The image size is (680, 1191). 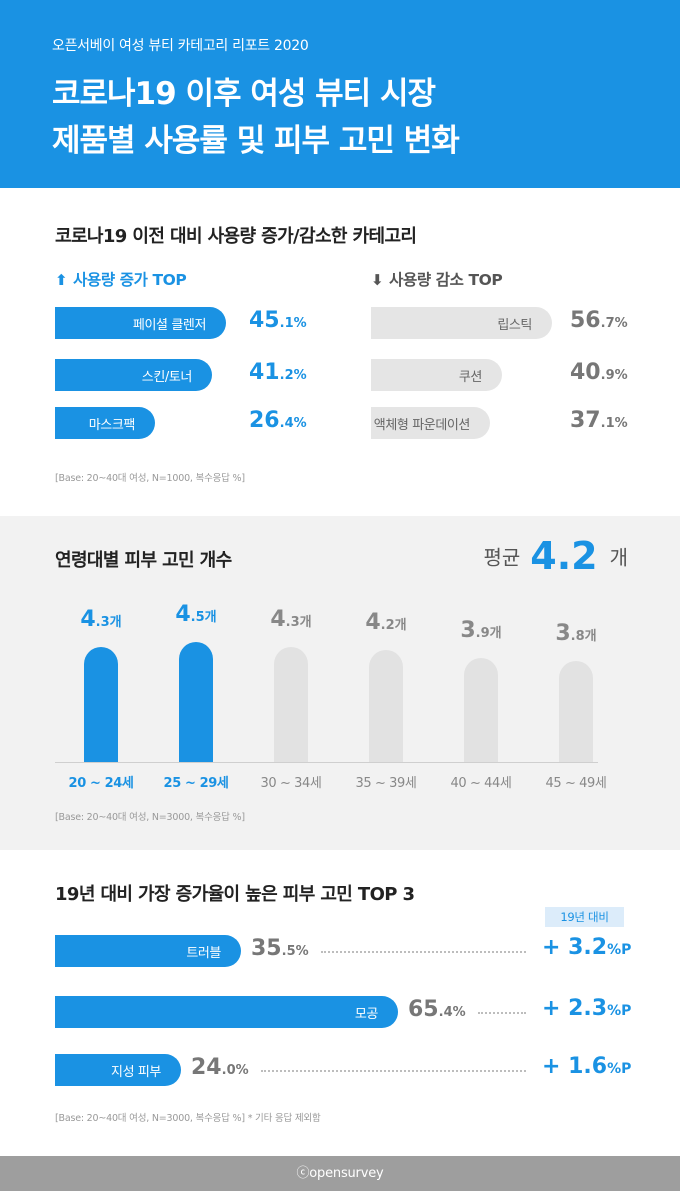 What do you see at coordinates (256, 141) in the screenshot?
I see `report-title-line-2: 제품별 사용률 및 피부 고민 변화` at bounding box center [256, 141].